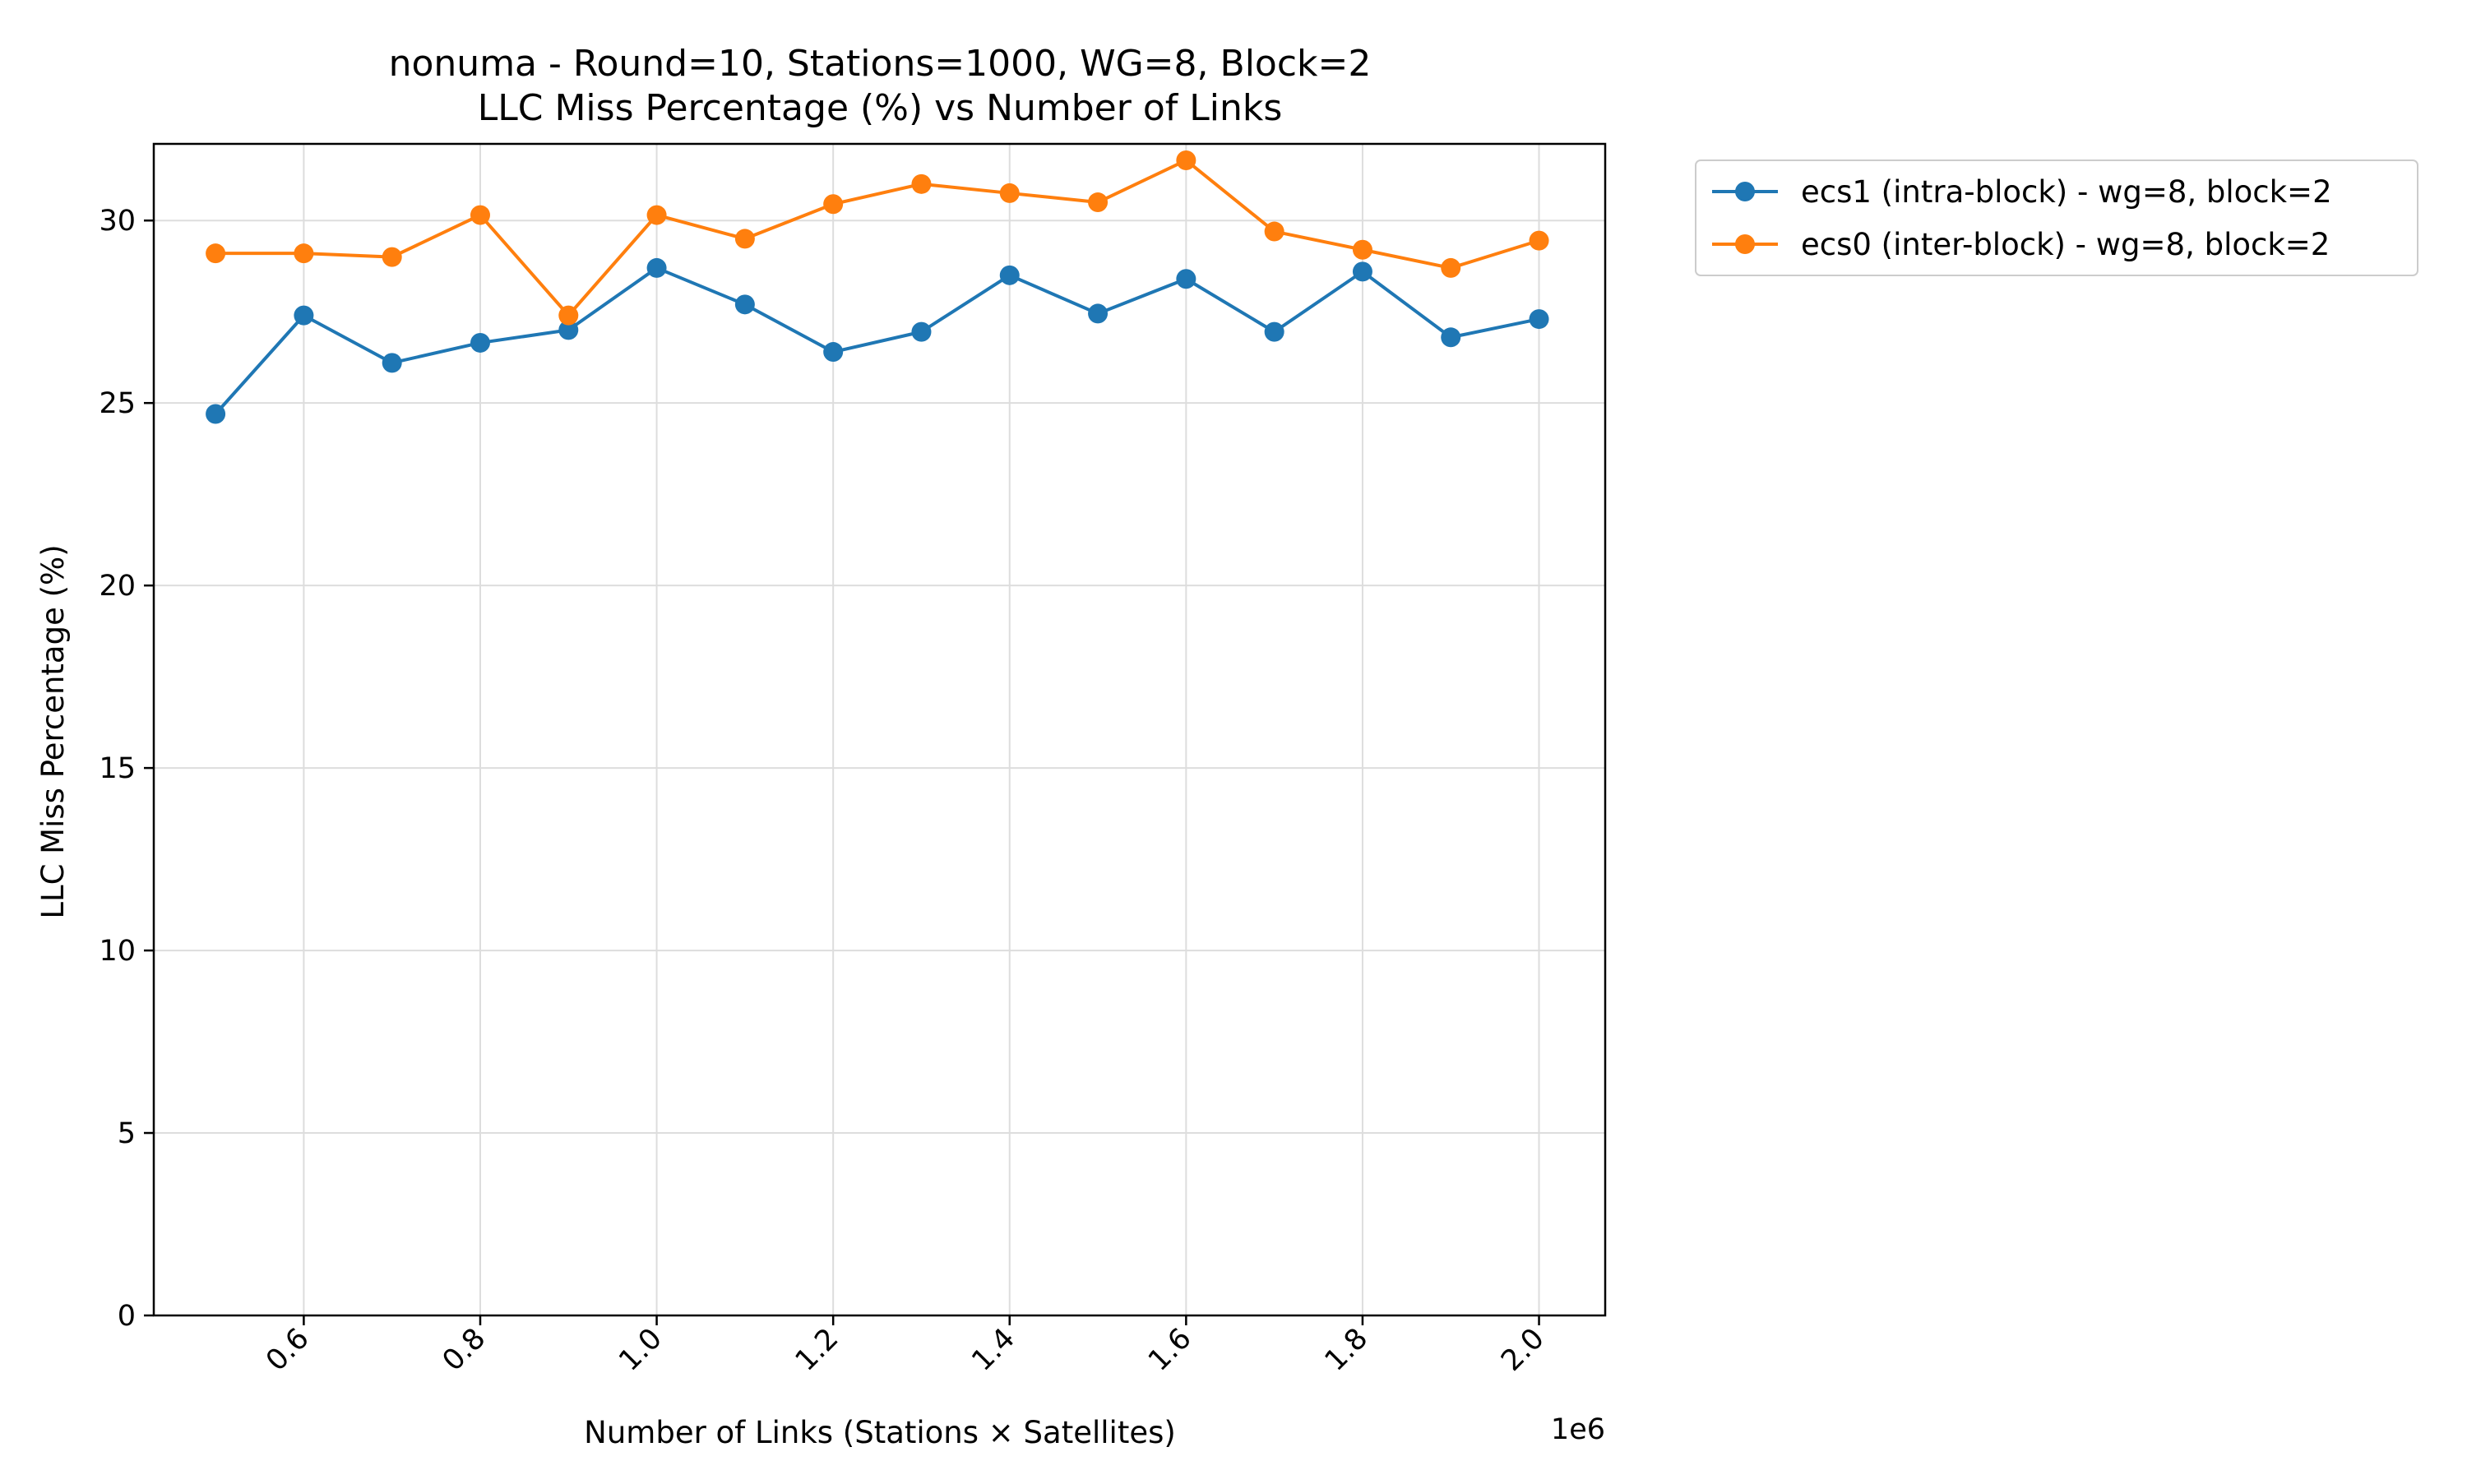 The image size is (2467, 1484). I want to click on y-tick-label: 10, so click(117, 952).